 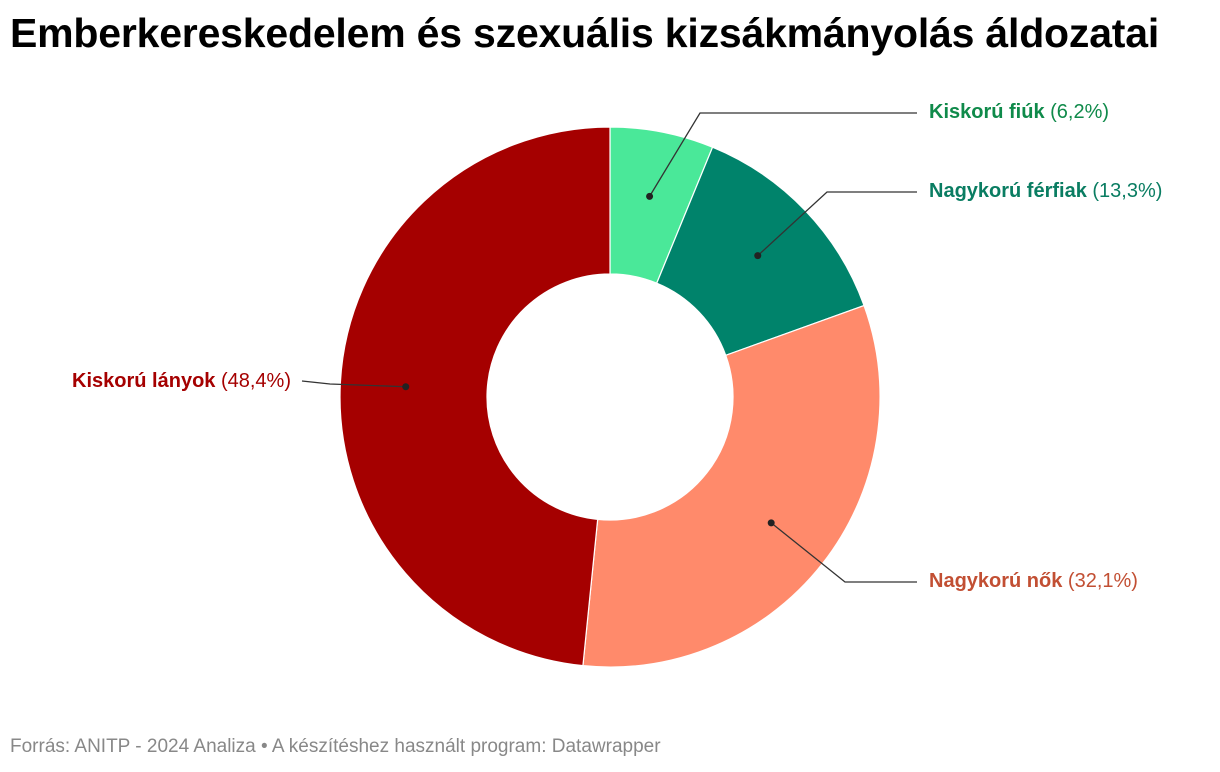 What do you see at coordinates (411, 746) in the screenshot?
I see `tool-prefix: A készítéshez használt program:` at bounding box center [411, 746].